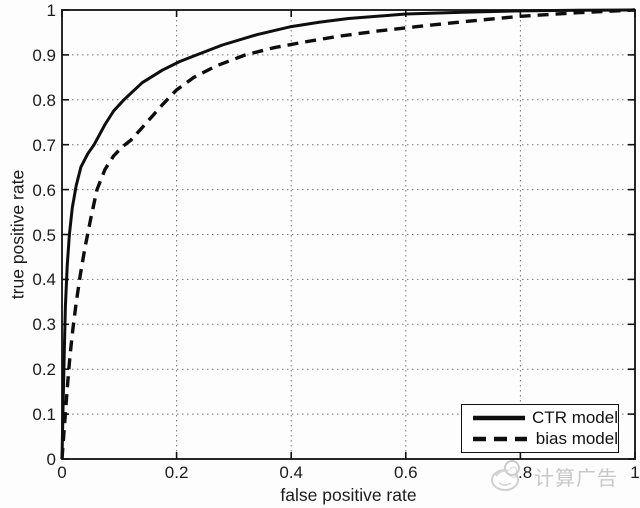 The image size is (640, 508). Describe the element at coordinates (576, 438) in the screenshot. I see `legend-label-bias-model: bias model` at that location.